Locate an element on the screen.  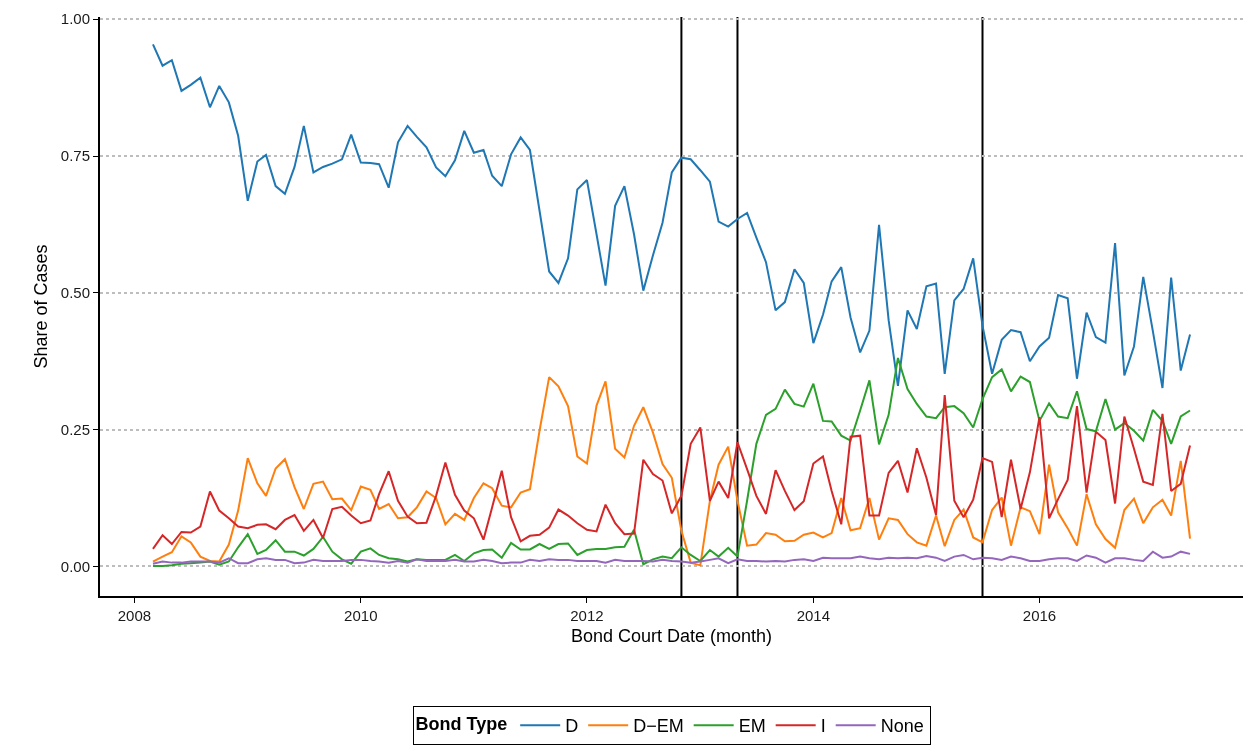
y-tick-label: 0.00 is located at coordinates (75, 566).